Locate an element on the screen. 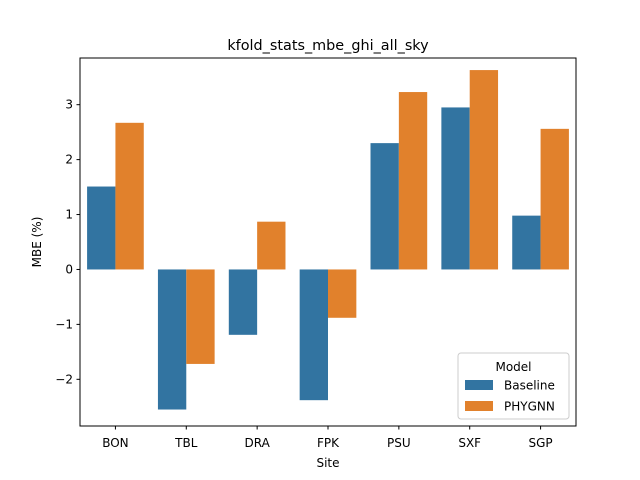 This screenshot has width=640, height=480. legend-label-baseline: Baseline is located at coordinates (529, 386).